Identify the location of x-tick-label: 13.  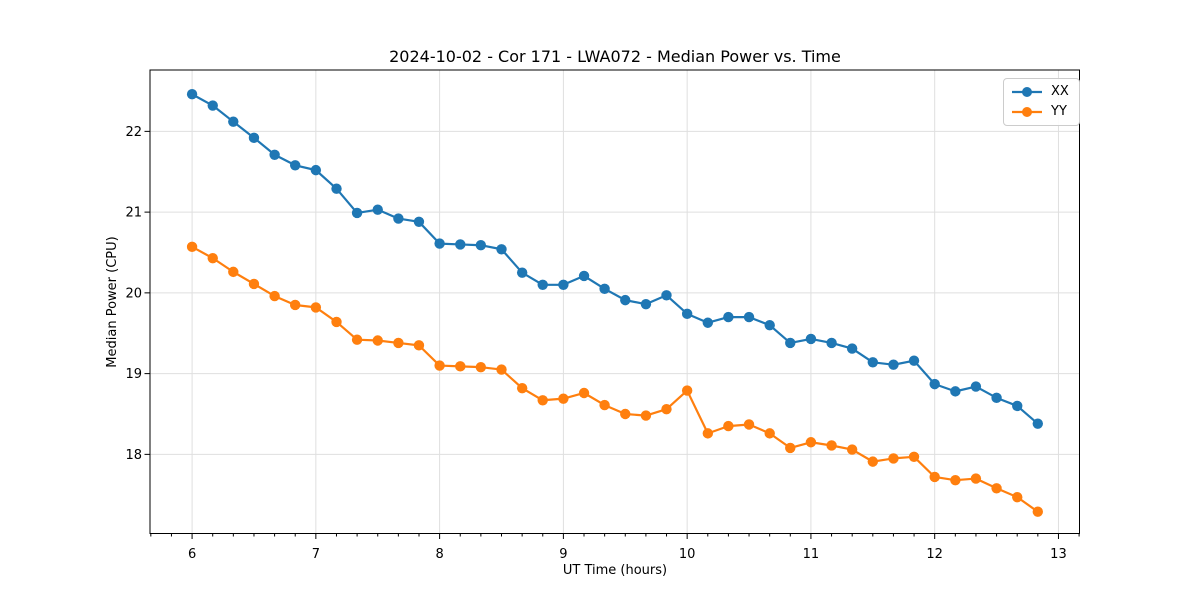
(1058, 554).